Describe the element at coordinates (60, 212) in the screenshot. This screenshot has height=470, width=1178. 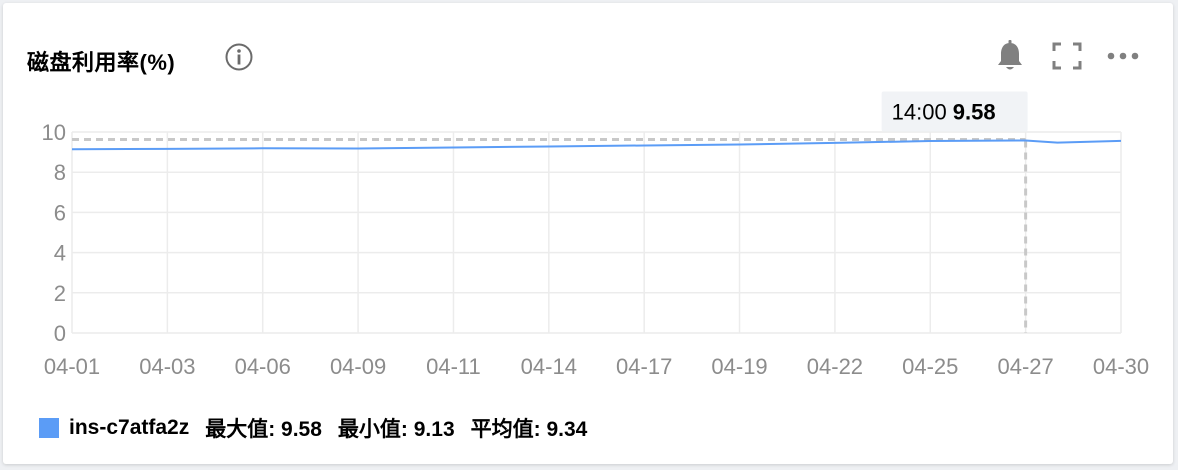
I see `y-tick-label: 6` at that location.